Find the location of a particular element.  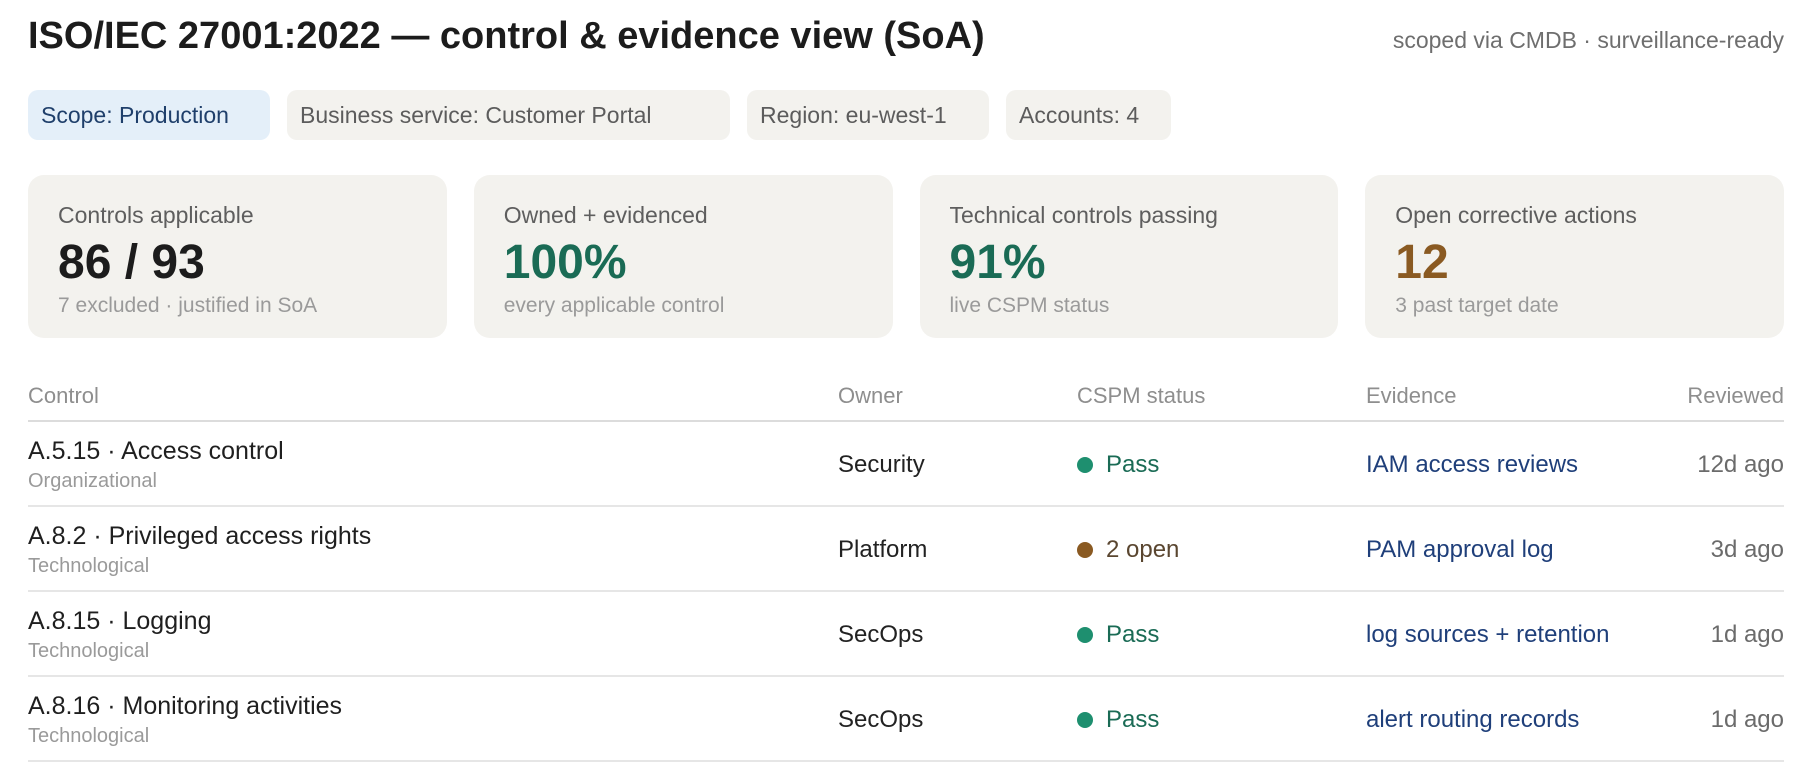

column-header-cspm-status: CSPM status is located at coordinates (1141, 395).